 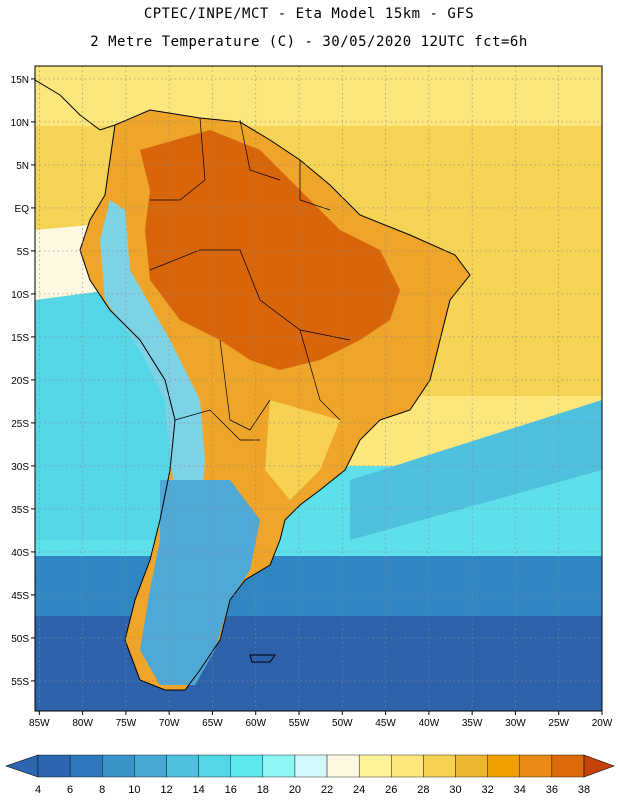 I want to click on colorbar-label: 28, so click(x=423, y=790).